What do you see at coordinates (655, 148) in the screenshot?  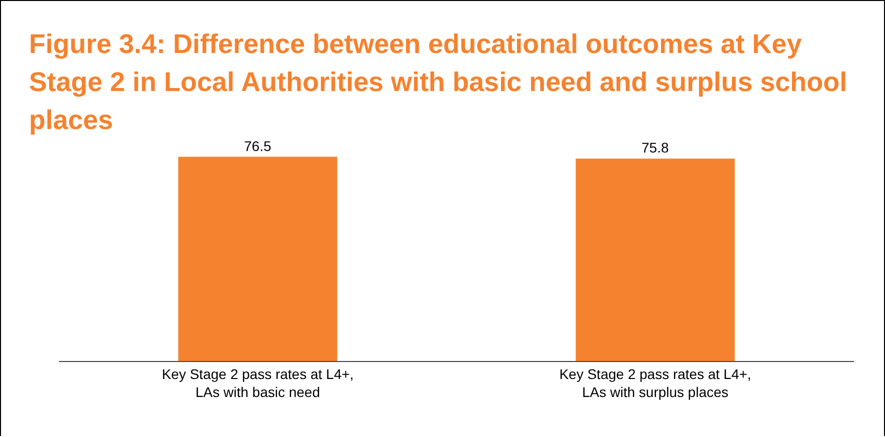 I see `data-label: 75.8` at bounding box center [655, 148].